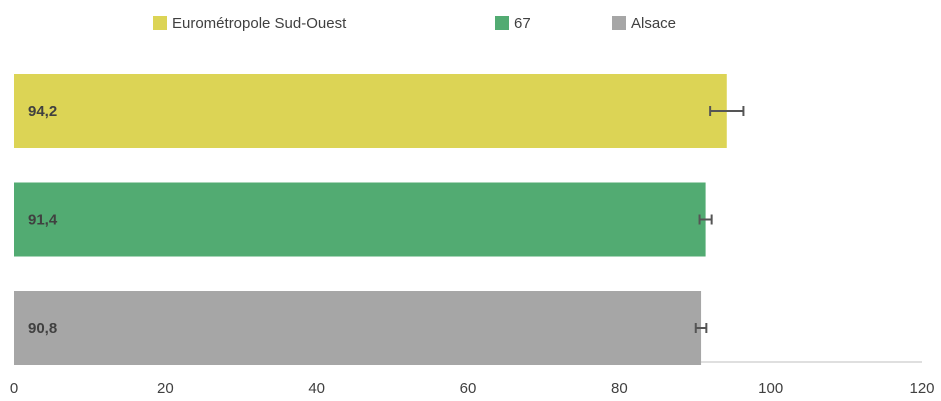 The height and width of the screenshot is (401, 941). I want to click on x-tick-label: 40, so click(316, 388).